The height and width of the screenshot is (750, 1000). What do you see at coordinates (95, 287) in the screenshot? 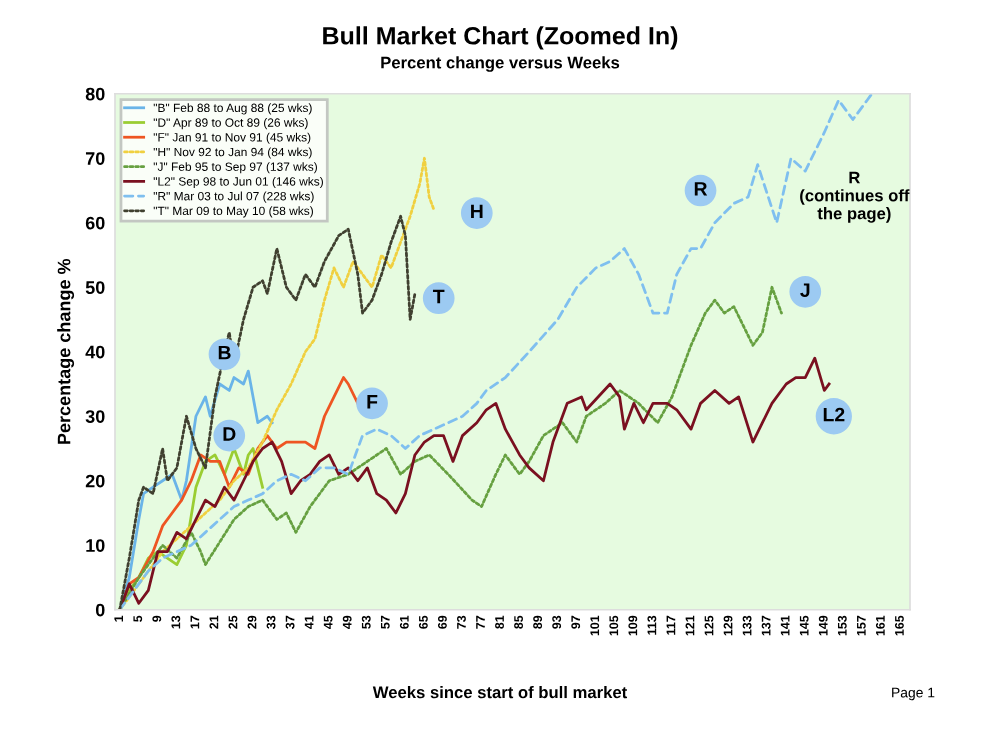
I see `y-tick-label: 50` at bounding box center [95, 287].